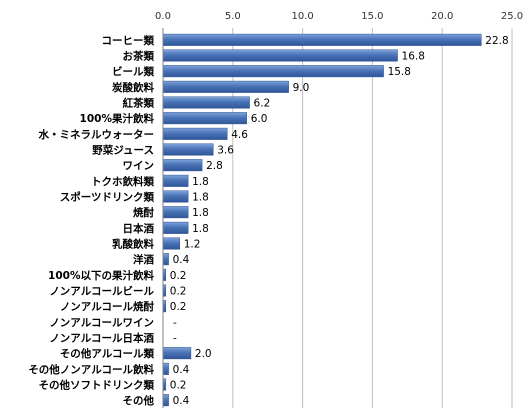 The image size is (530, 415). What do you see at coordinates (122, 181) in the screenshot?
I see `category-label: トクホ飲料類` at bounding box center [122, 181].